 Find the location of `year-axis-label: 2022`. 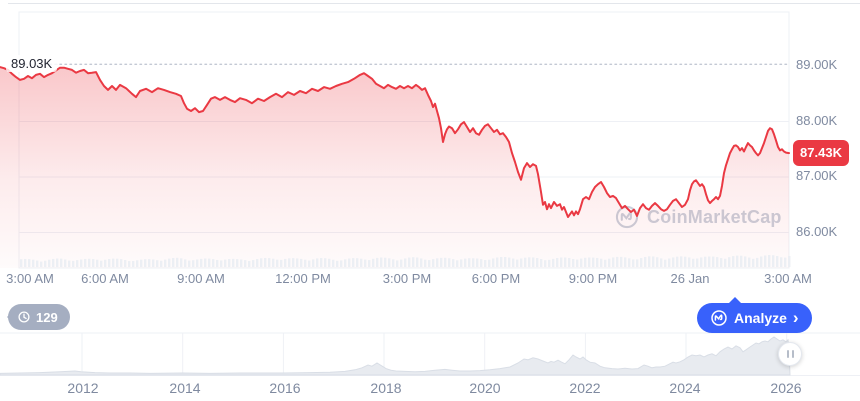

year-axis-label: 2022 is located at coordinates (585, 388).